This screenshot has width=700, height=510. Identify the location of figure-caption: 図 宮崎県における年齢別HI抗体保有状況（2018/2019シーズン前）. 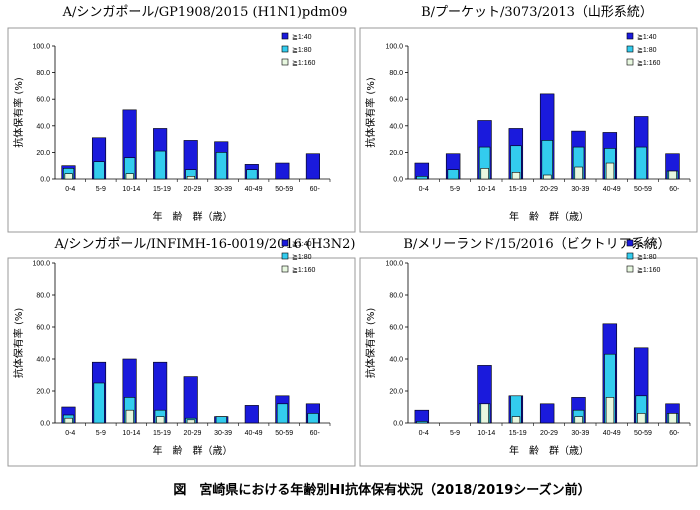
(381, 490).